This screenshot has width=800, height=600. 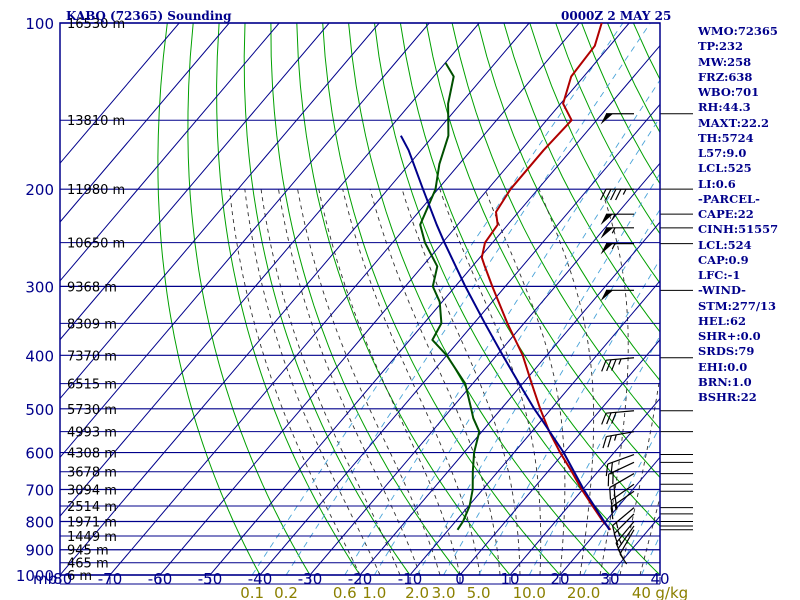 What do you see at coordinates (641, 592) in the screenshot?
I see `mixing-ratio-tick-label: 40` at bounding box center [641, 592].